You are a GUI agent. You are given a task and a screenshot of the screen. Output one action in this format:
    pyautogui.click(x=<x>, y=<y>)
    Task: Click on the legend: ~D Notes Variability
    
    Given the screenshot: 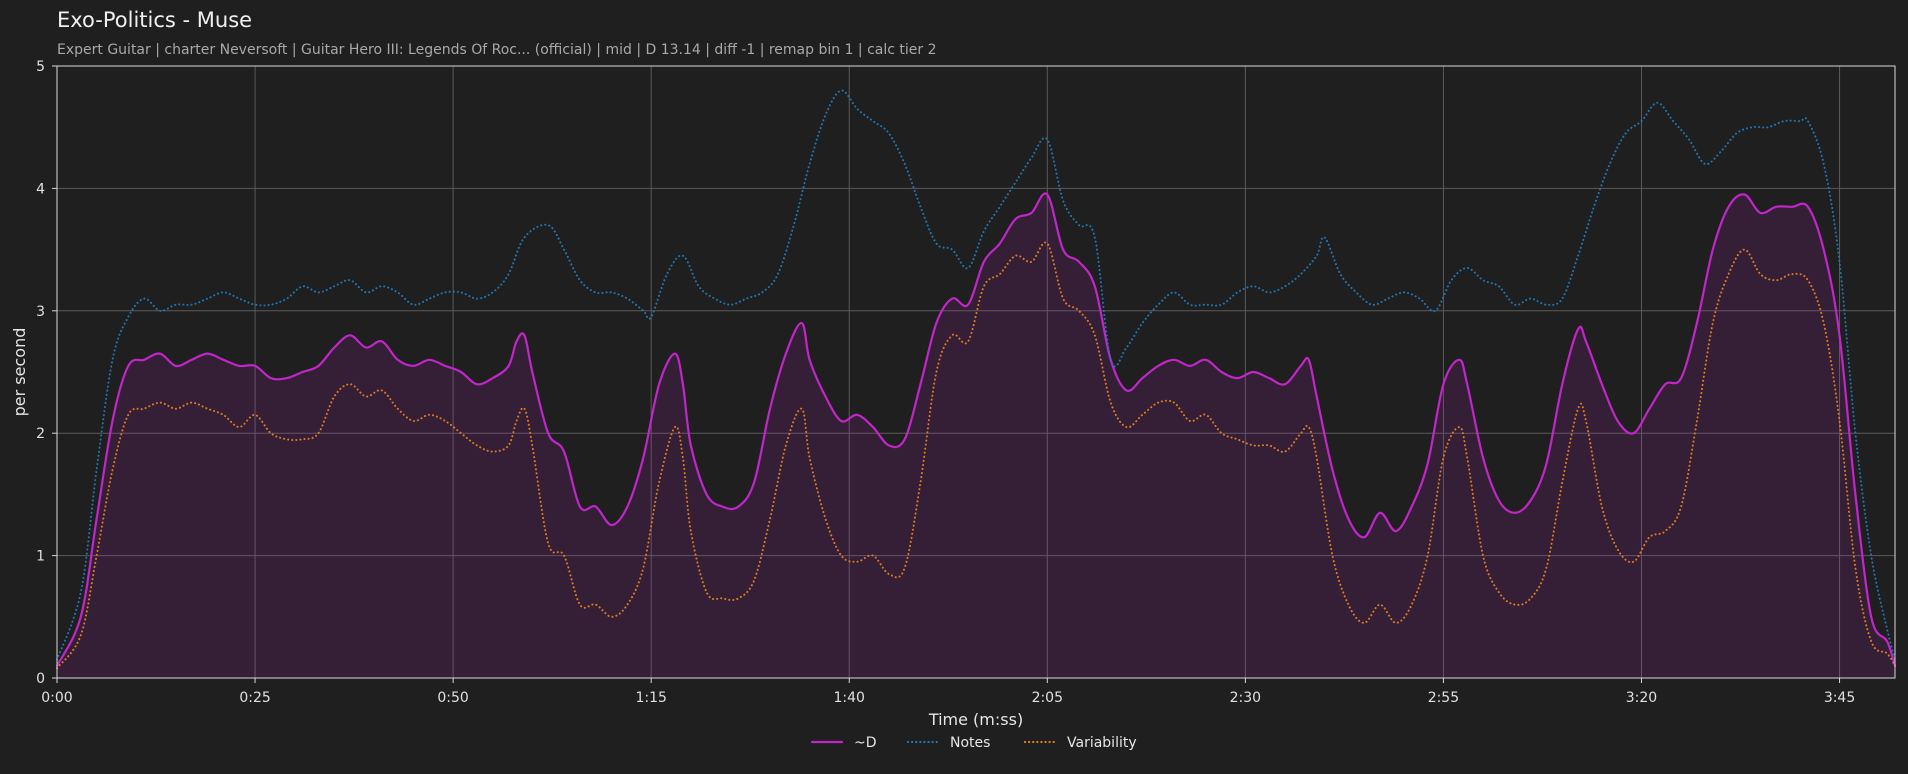 What is the action you would take?
    pyautogui.click(x=973, y=743)
    